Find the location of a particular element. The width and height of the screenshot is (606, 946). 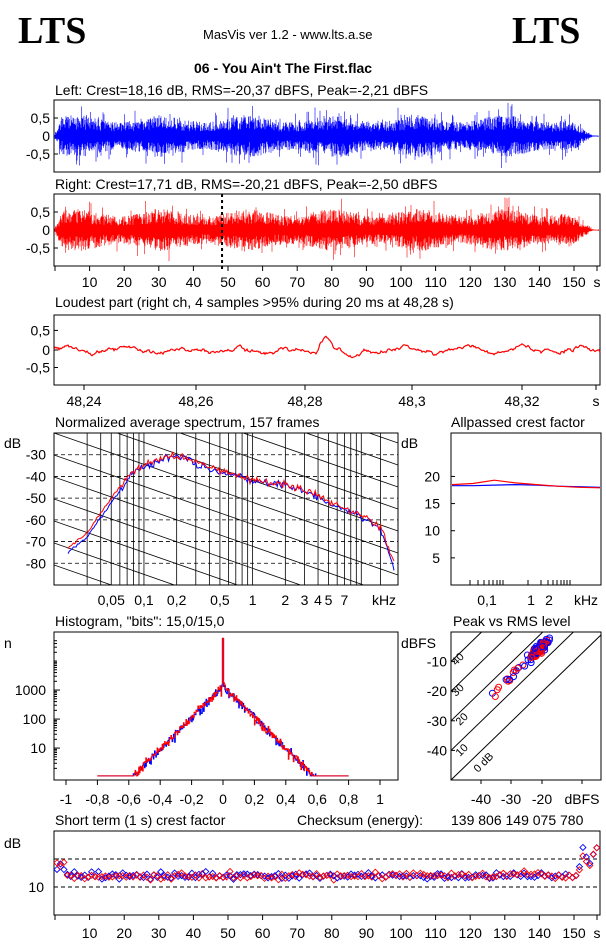

waveform-right-ytick-label: 0 is located at coordinates (46, 230).